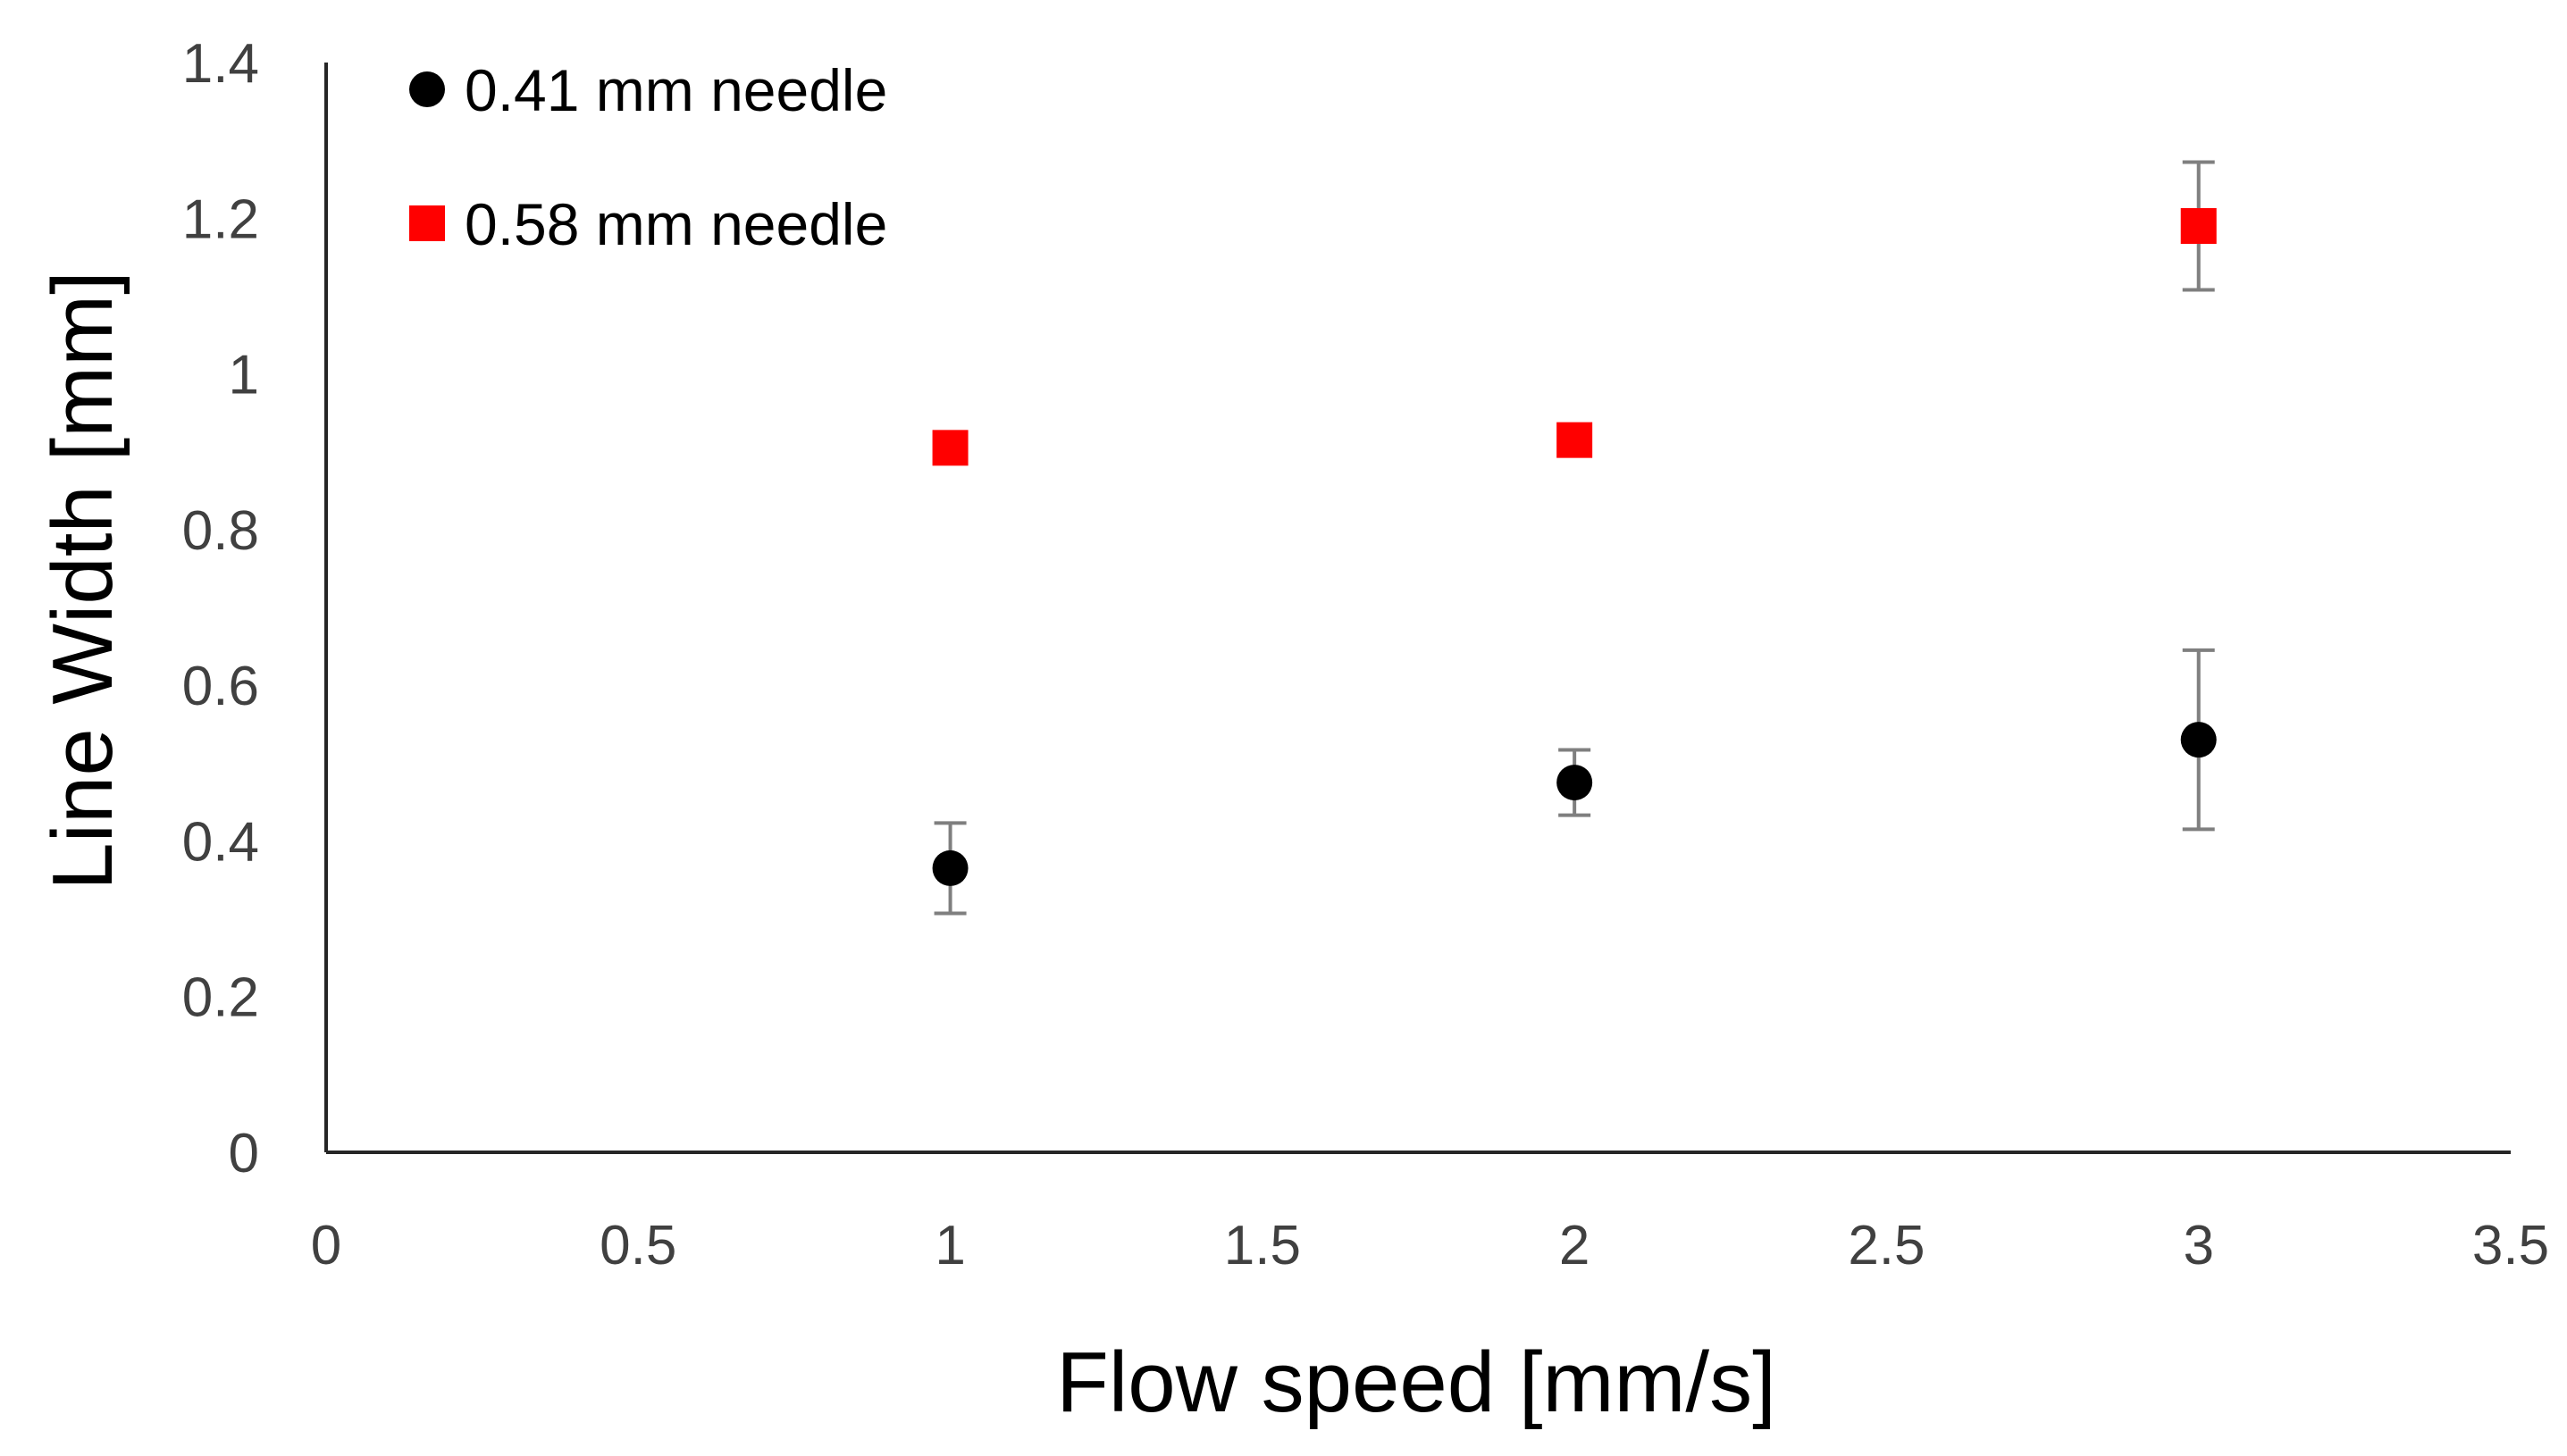 This screenshot has height=1456, width=2567. I want to click on y-tick-labels: 0 0.2 0.4 0.6 0.8 1 1.2 1.4, so click(220, 608).